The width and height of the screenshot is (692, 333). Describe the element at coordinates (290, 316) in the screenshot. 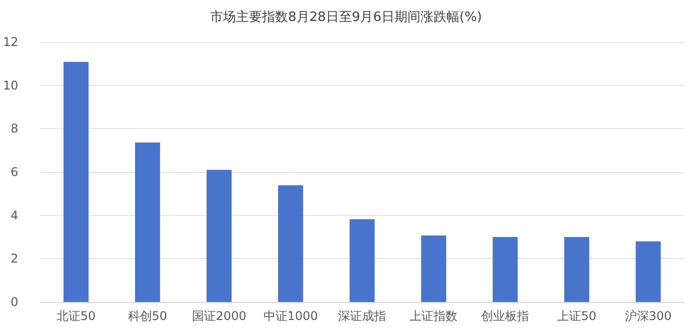

I see `x-tick-label: 中证1000` at that location.